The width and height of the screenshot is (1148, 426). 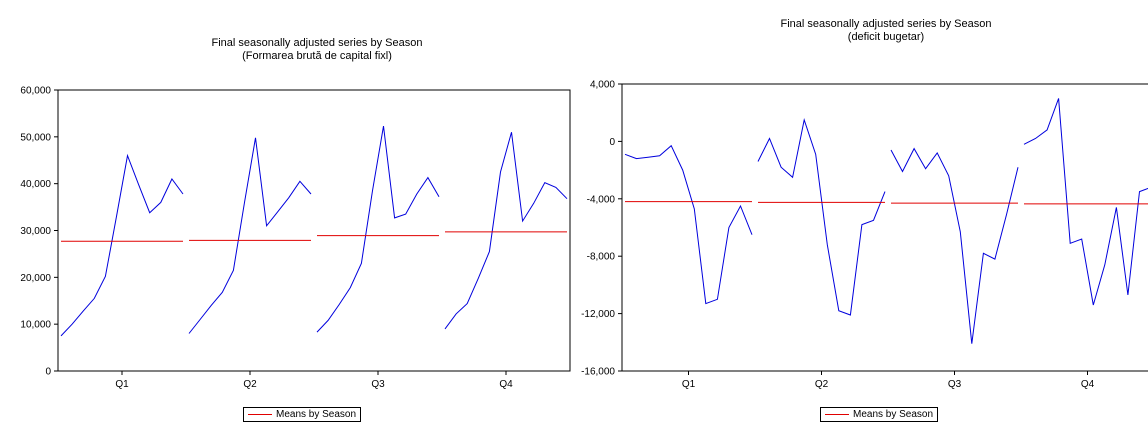 I want to click on y-tick-label: 4,000, so click(x=602, y=85).